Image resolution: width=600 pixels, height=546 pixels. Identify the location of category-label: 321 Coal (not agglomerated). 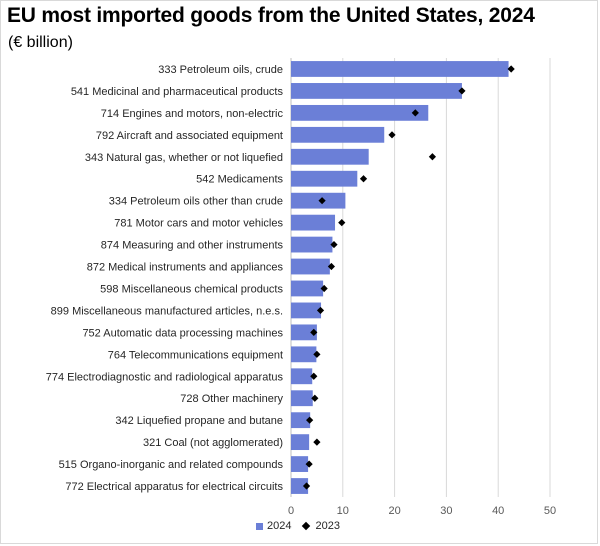
(213, 443).